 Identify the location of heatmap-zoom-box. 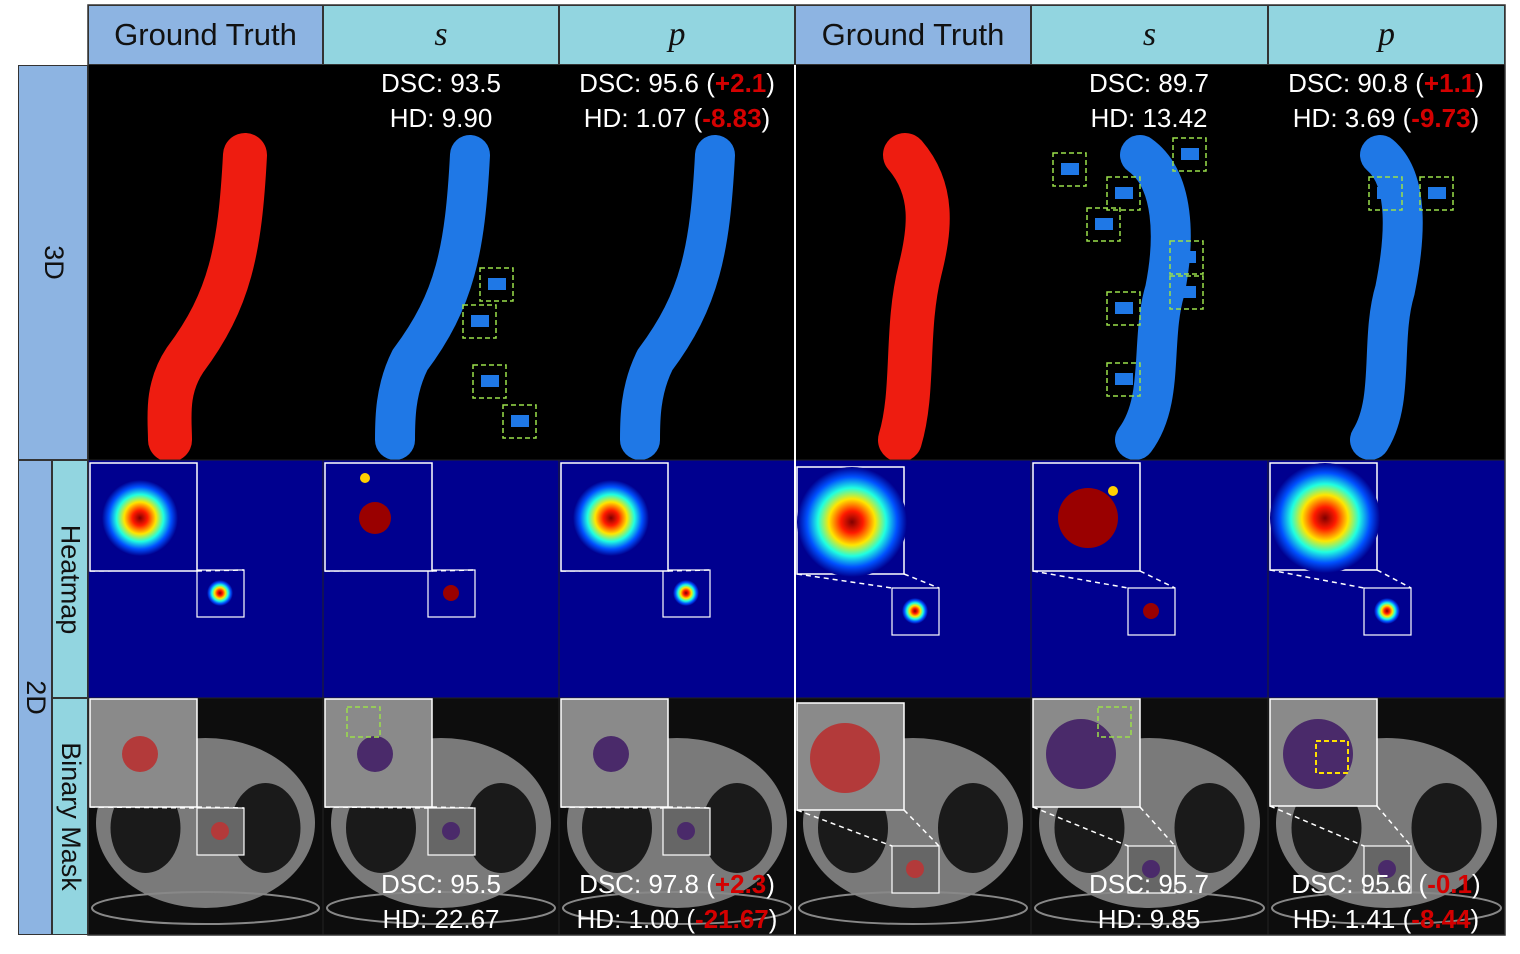
(1387, 611).